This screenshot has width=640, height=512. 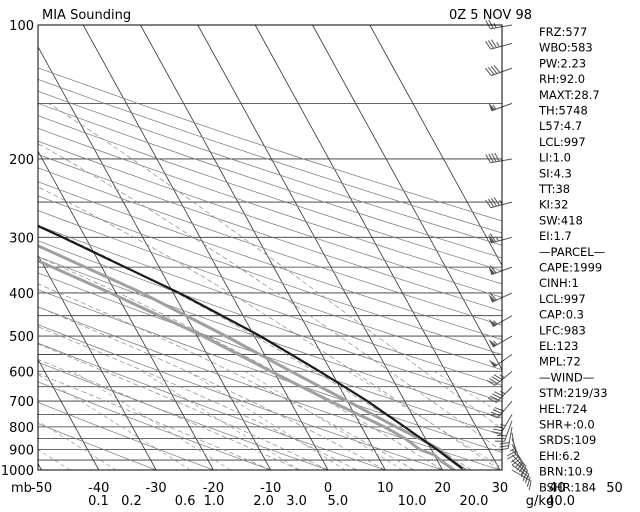 What do you see at coordinates (412, 501) in the screenshot?
I see `mixing-ratio-label: 10.0` at bounding box center [412, 501].